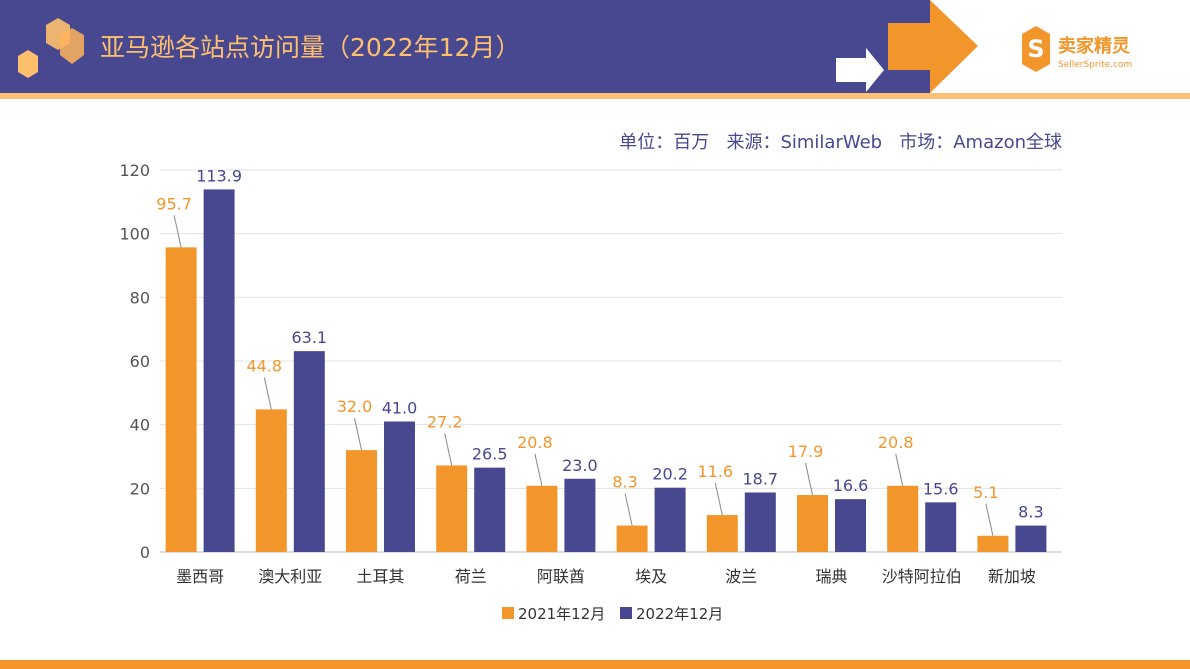 This screenshot has height=669, width=1190. Describe the element at coordinates (309, 337) in the screenshot. I see `data-label: 63.1` at that location.